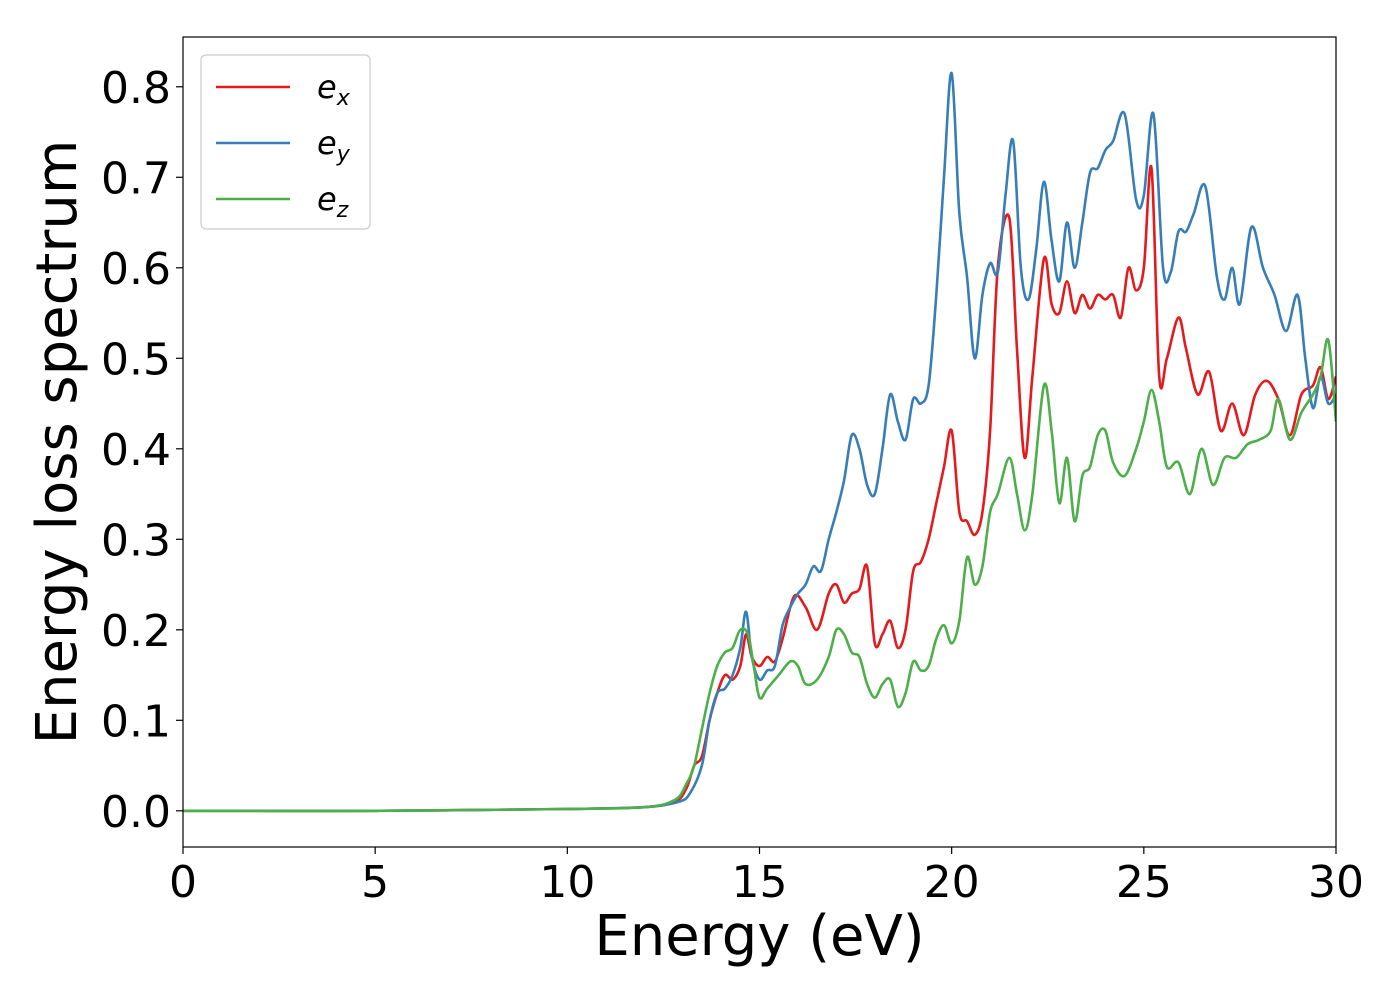  I want to click on y-tick-label: 0.6, so click(136, 269).